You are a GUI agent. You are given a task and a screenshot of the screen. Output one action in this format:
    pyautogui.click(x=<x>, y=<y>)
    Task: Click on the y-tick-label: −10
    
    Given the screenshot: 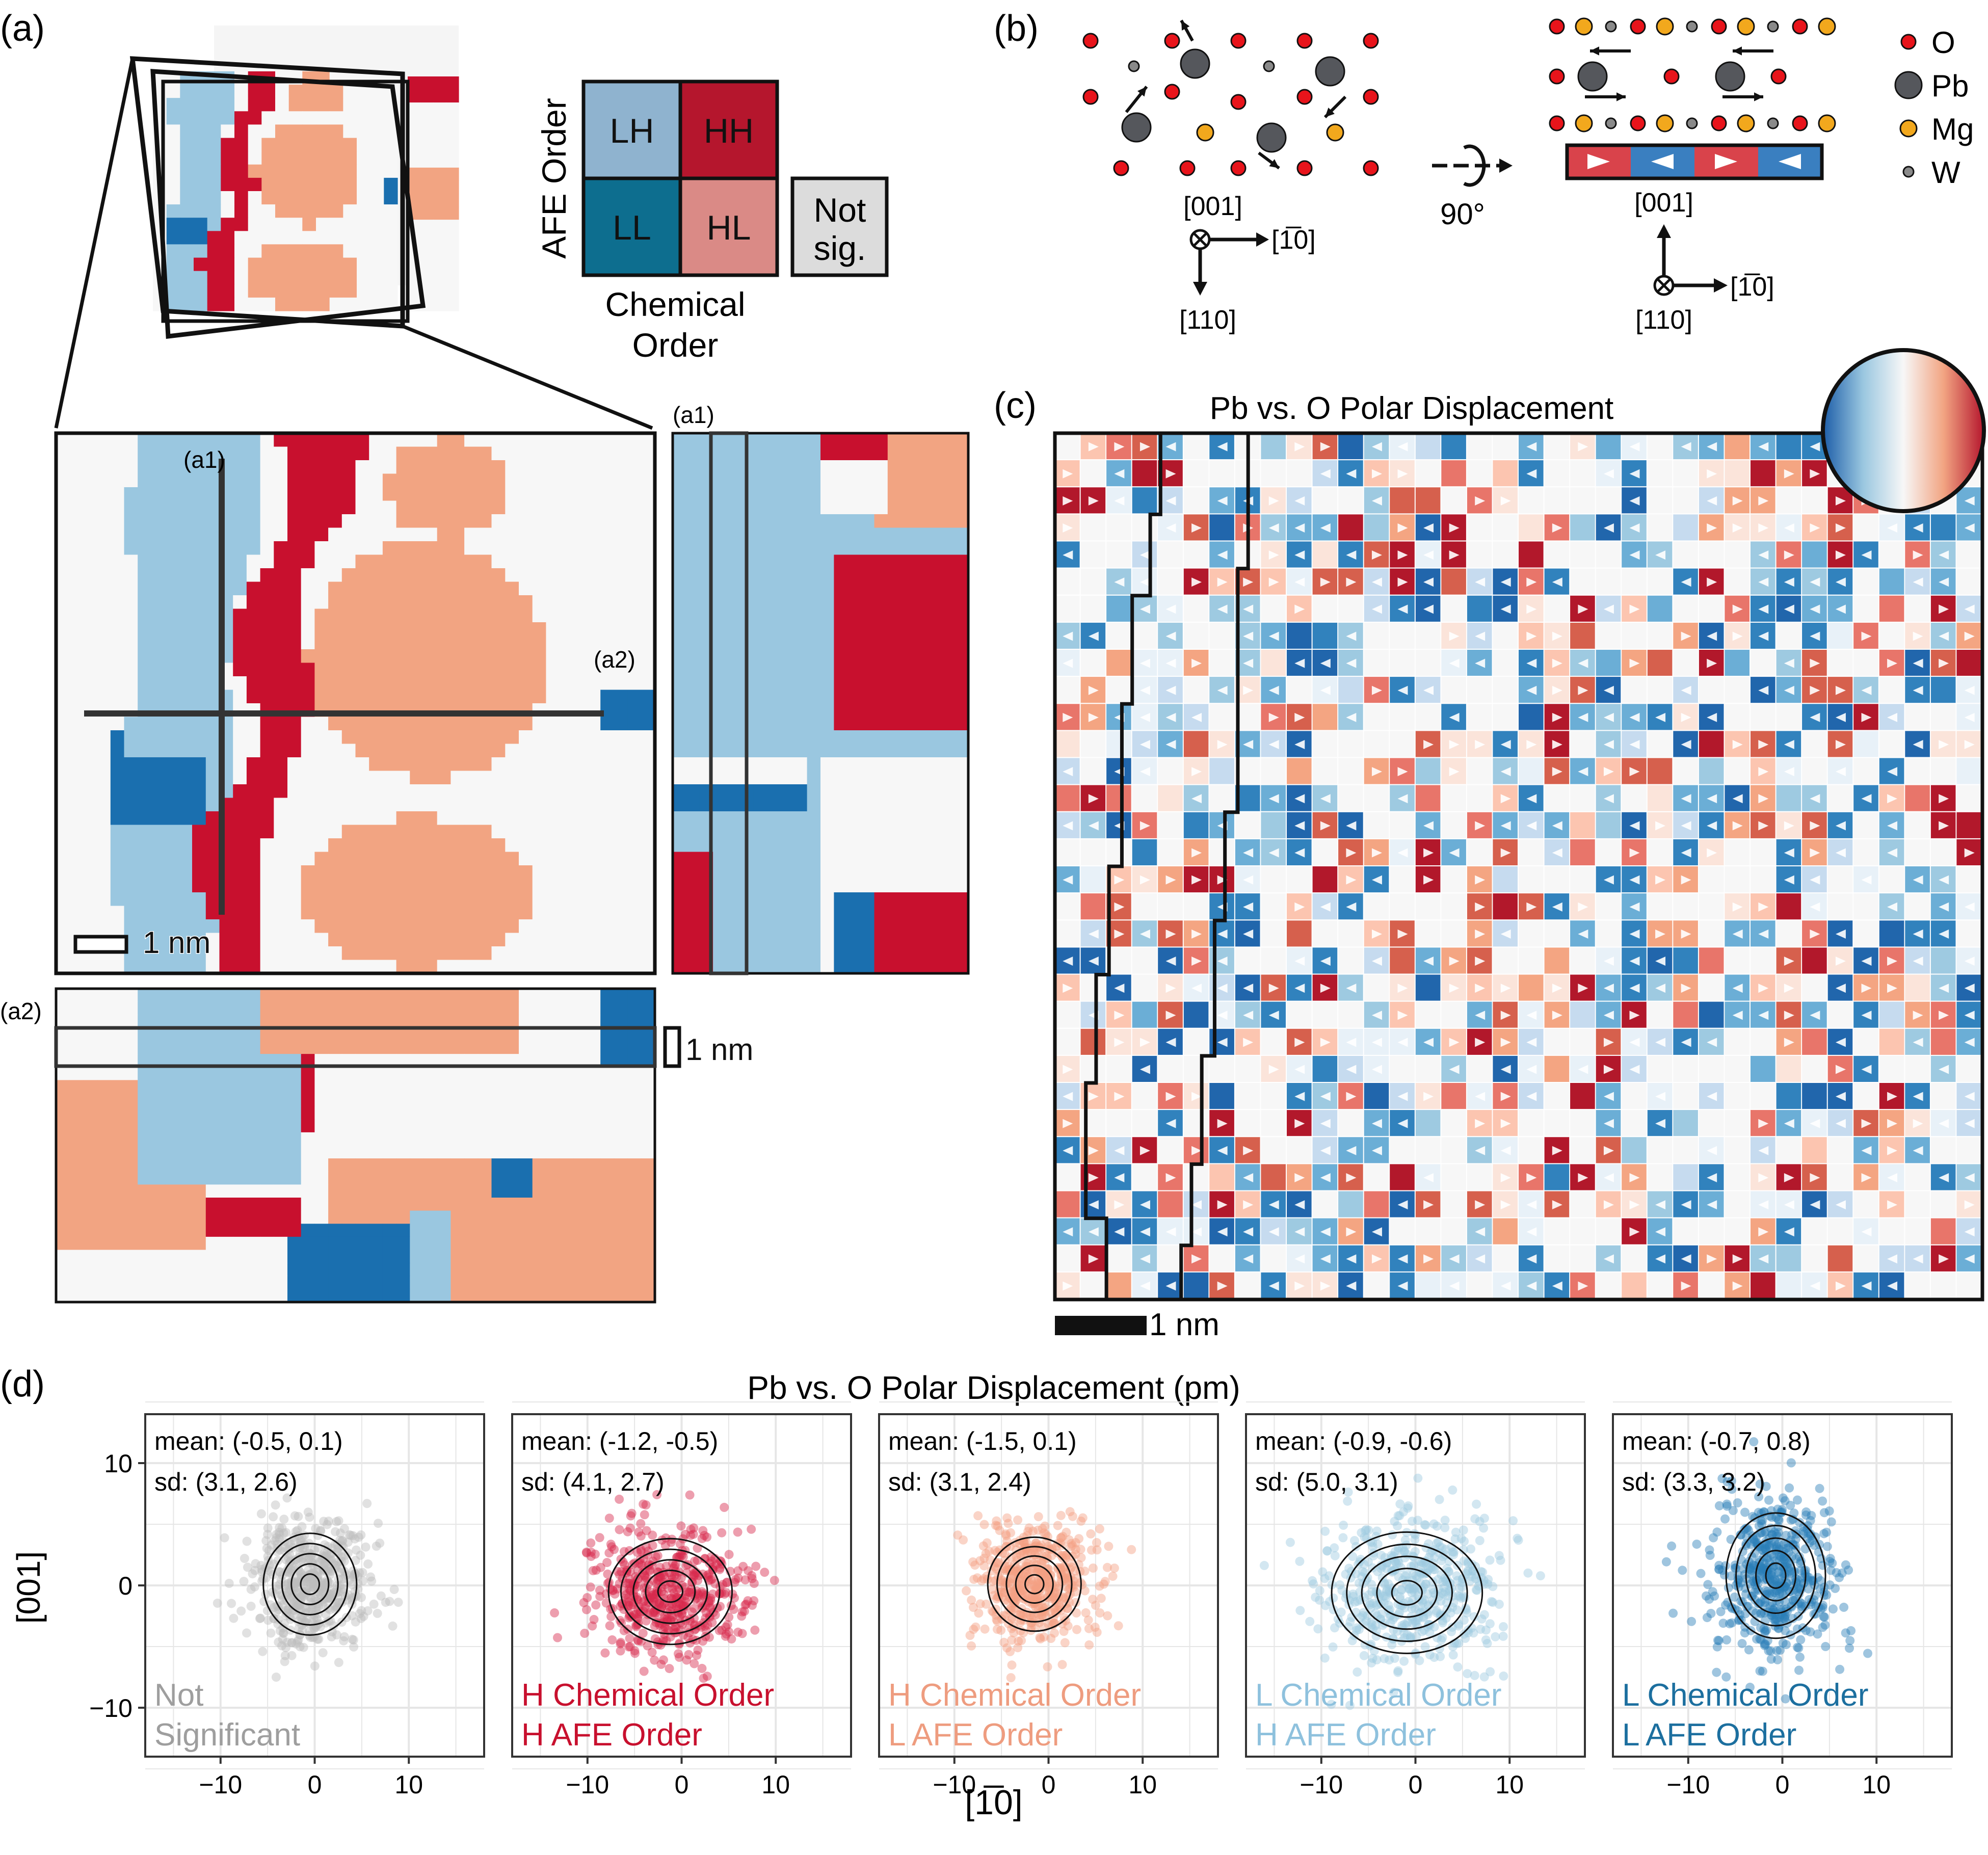 What is the action you would take?
    pyautogui.click(x=110, y=1708)
    